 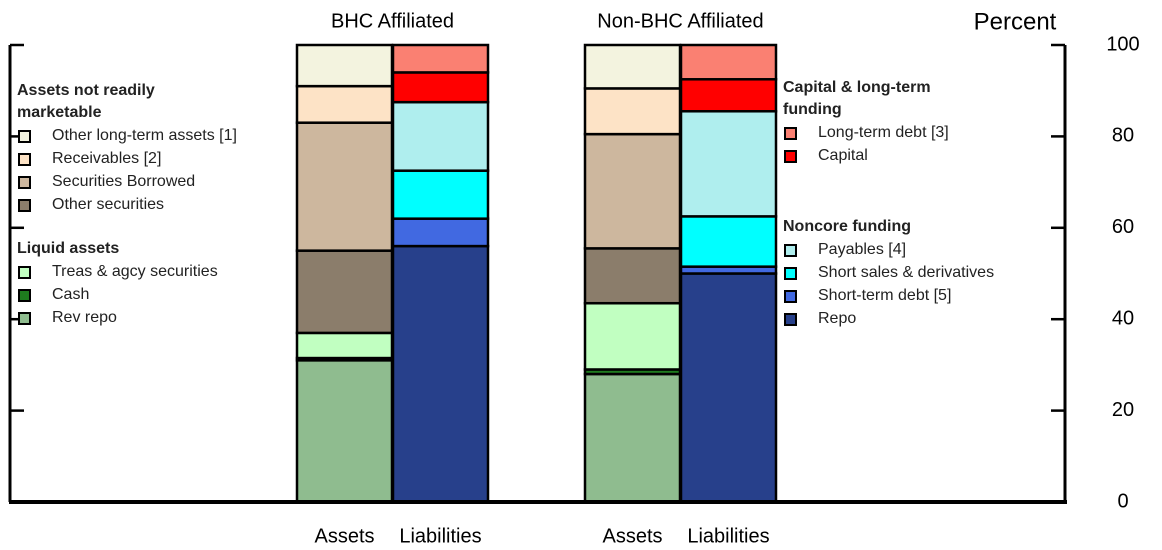 I want to click on y-axis-label: Percent, so click(x=1015, y=21).